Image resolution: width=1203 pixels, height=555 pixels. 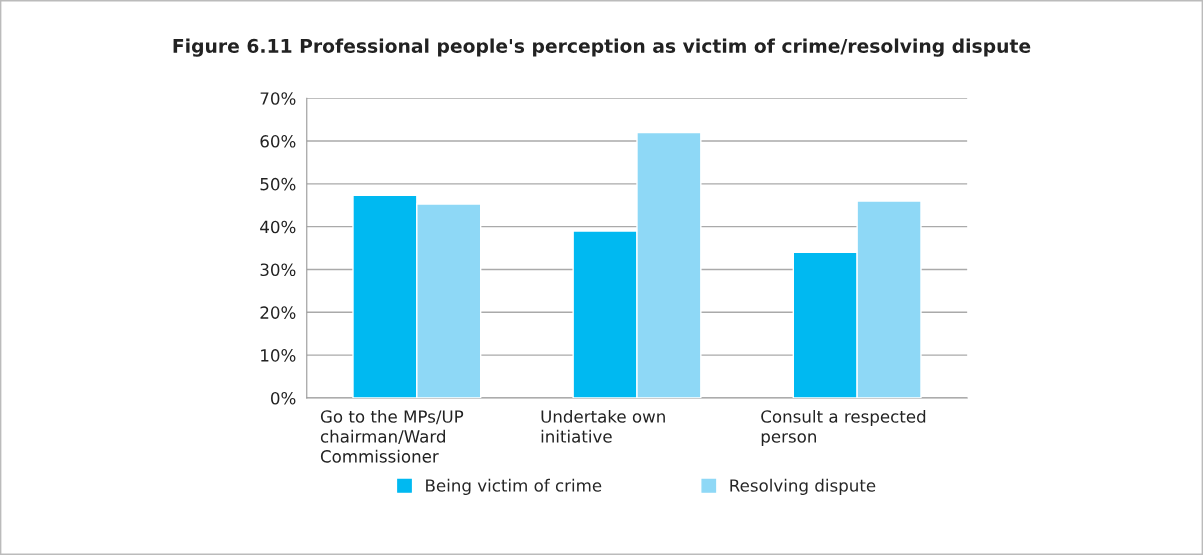 What do you see at coordinates (803, 486) in the screenshot?
I see `legend-label: Resolving dispute` at bounding box center [803, 486].